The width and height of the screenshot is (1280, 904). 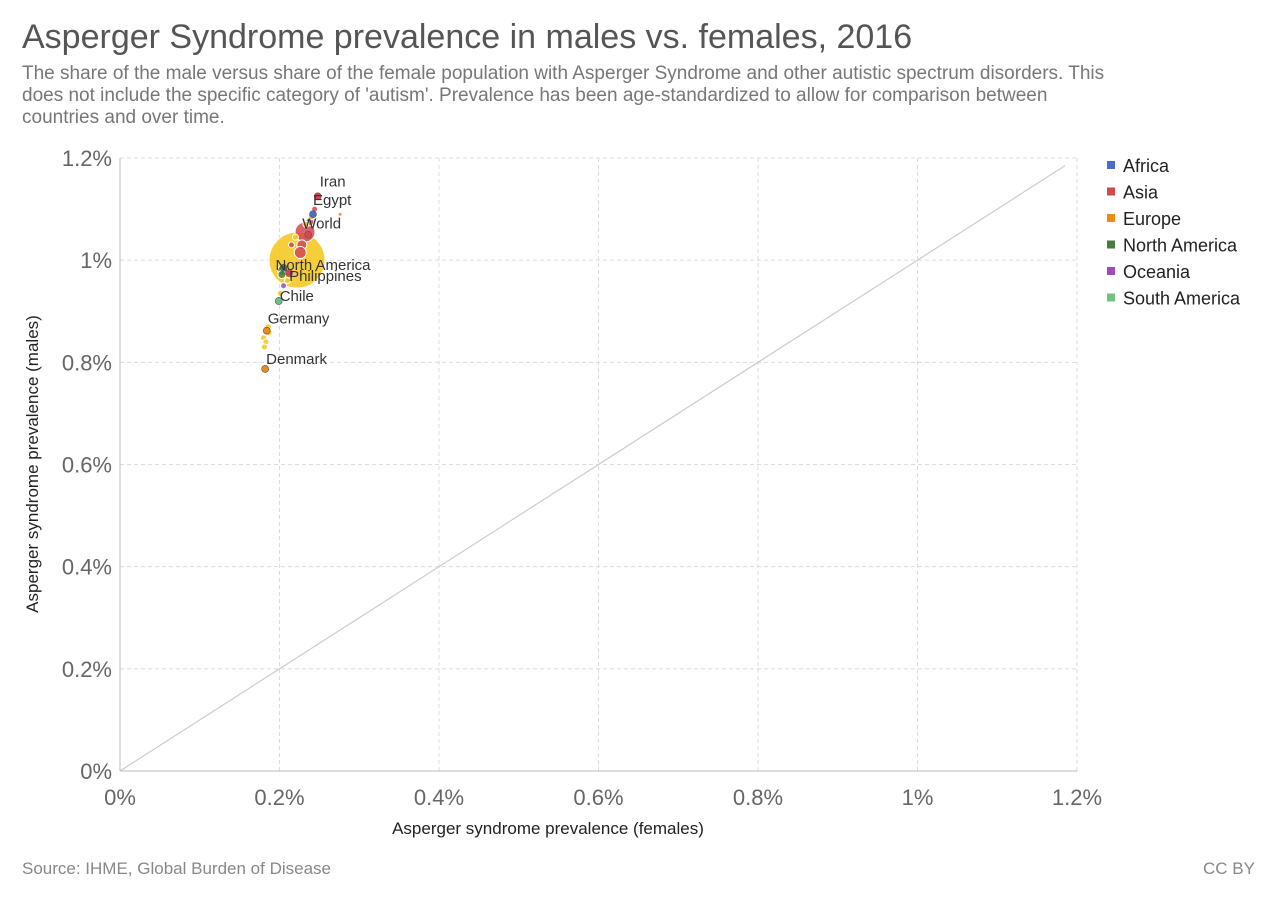 I want to click on point-label: Chile, so click(x=297, y=296).